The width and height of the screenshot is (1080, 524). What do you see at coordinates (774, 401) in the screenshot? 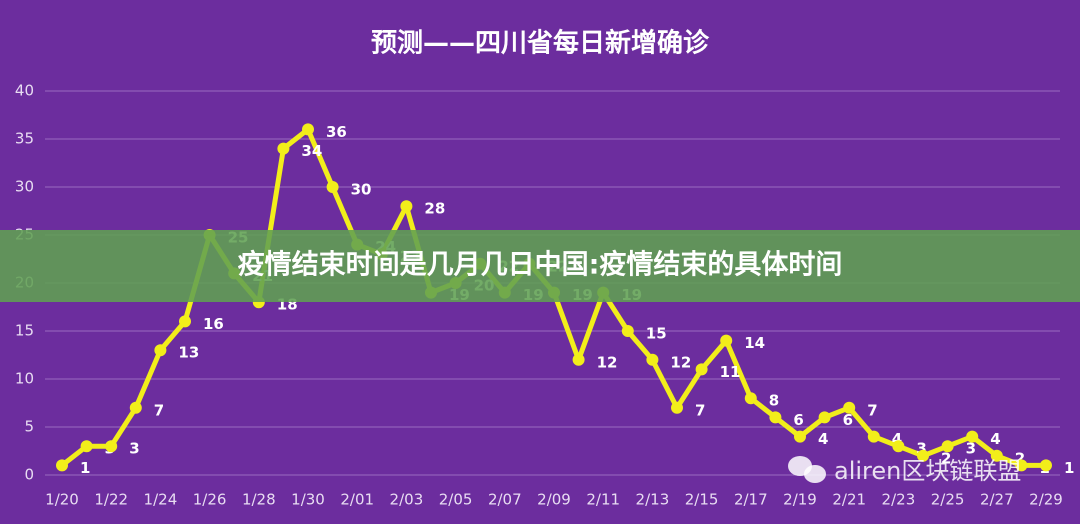
I see `value-label: 8` at bounding box center [774, 401].